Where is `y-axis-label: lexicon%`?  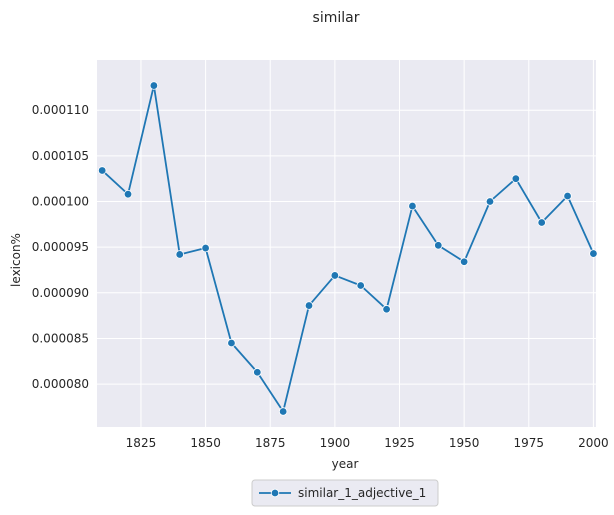 y-axis-label: lexicon% is located at coordinates (16, 260).